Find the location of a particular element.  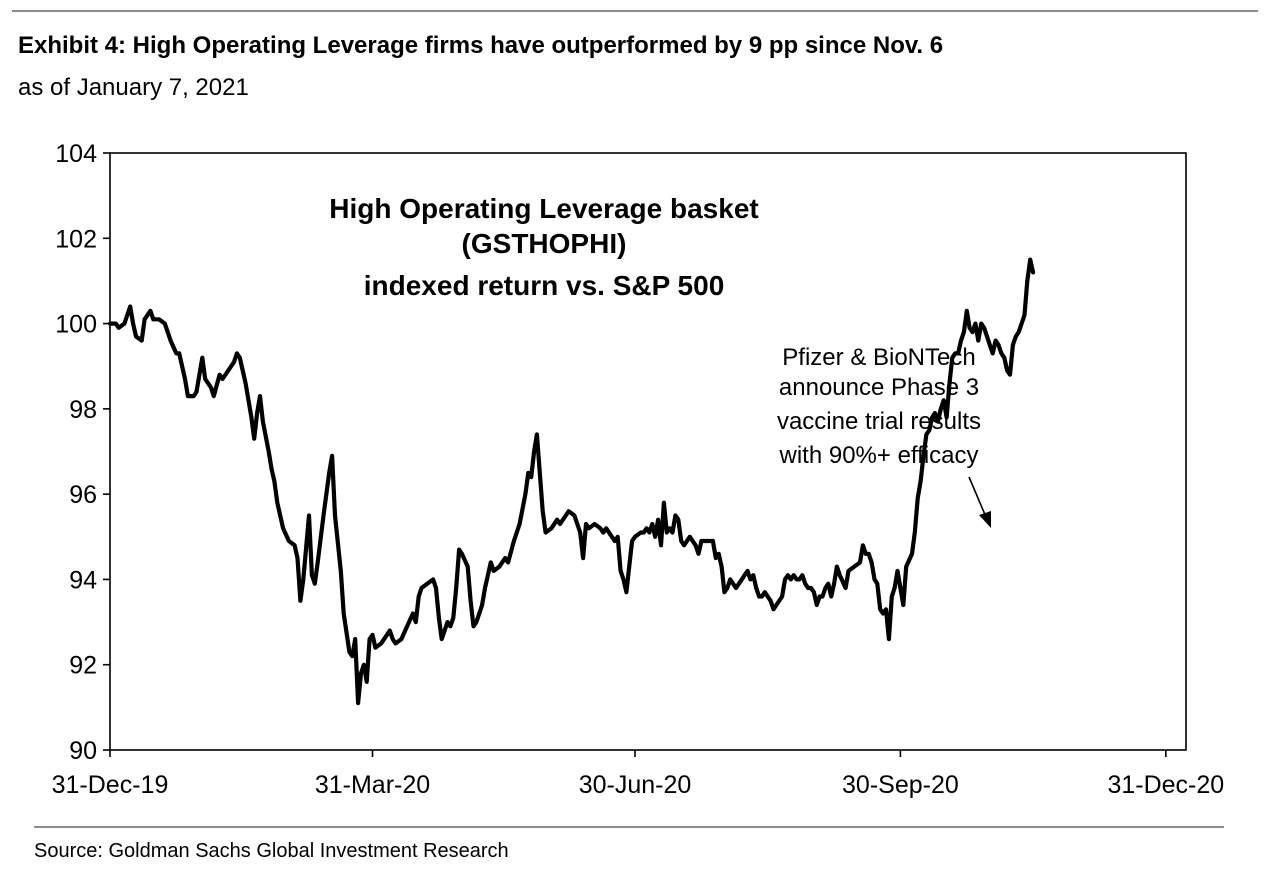

bottom-rule is located at coordinates (629, 827).